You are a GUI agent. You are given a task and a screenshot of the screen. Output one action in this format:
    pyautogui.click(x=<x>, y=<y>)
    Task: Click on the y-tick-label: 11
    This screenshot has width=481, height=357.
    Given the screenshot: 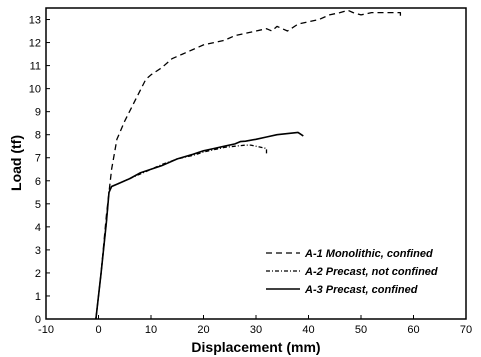 What is the action you would take?
    pyautogui.click(x=35, y=67)
    